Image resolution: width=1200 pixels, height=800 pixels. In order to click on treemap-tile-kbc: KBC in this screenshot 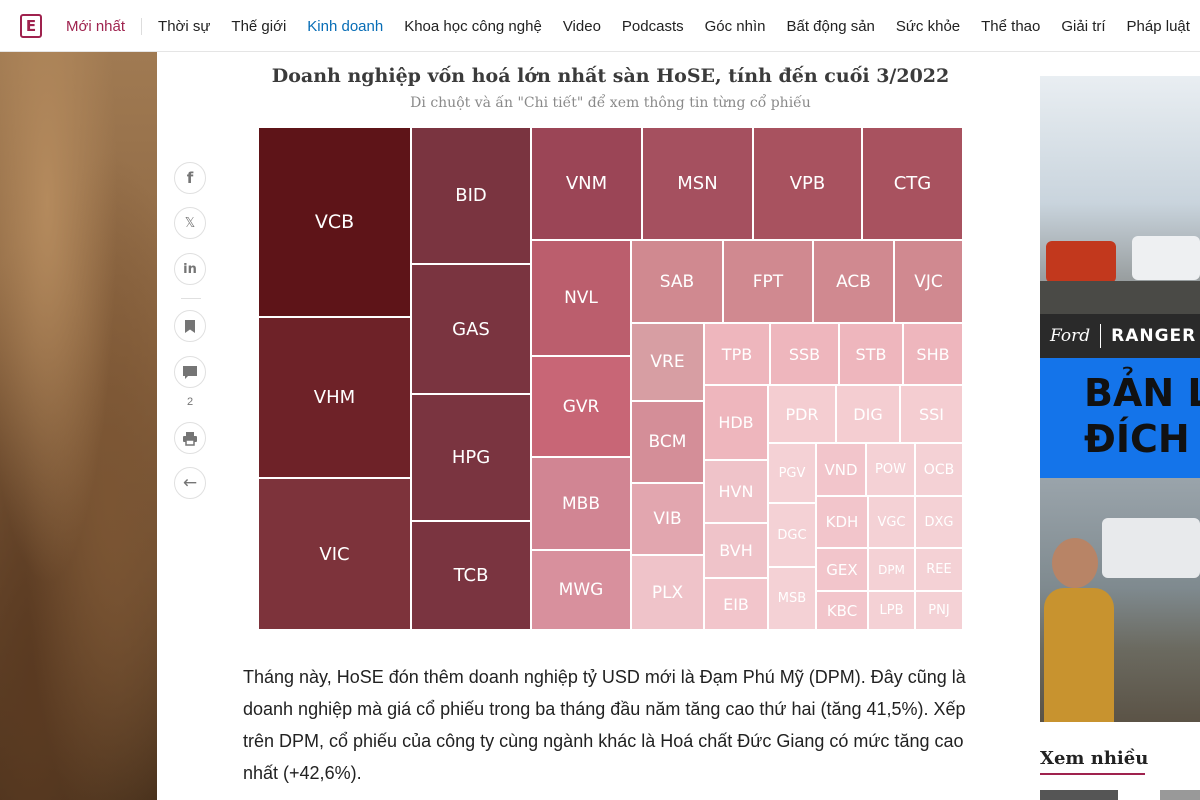, I will do `click(842, 610)`.